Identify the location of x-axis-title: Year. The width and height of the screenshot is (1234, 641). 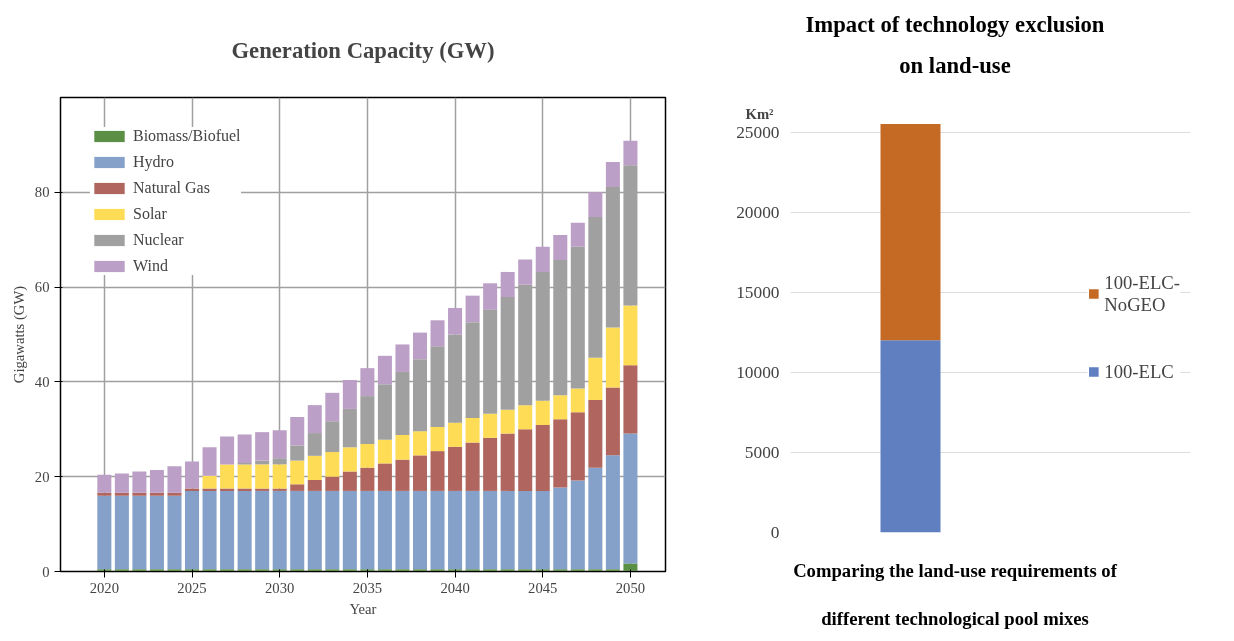
(363, 608).